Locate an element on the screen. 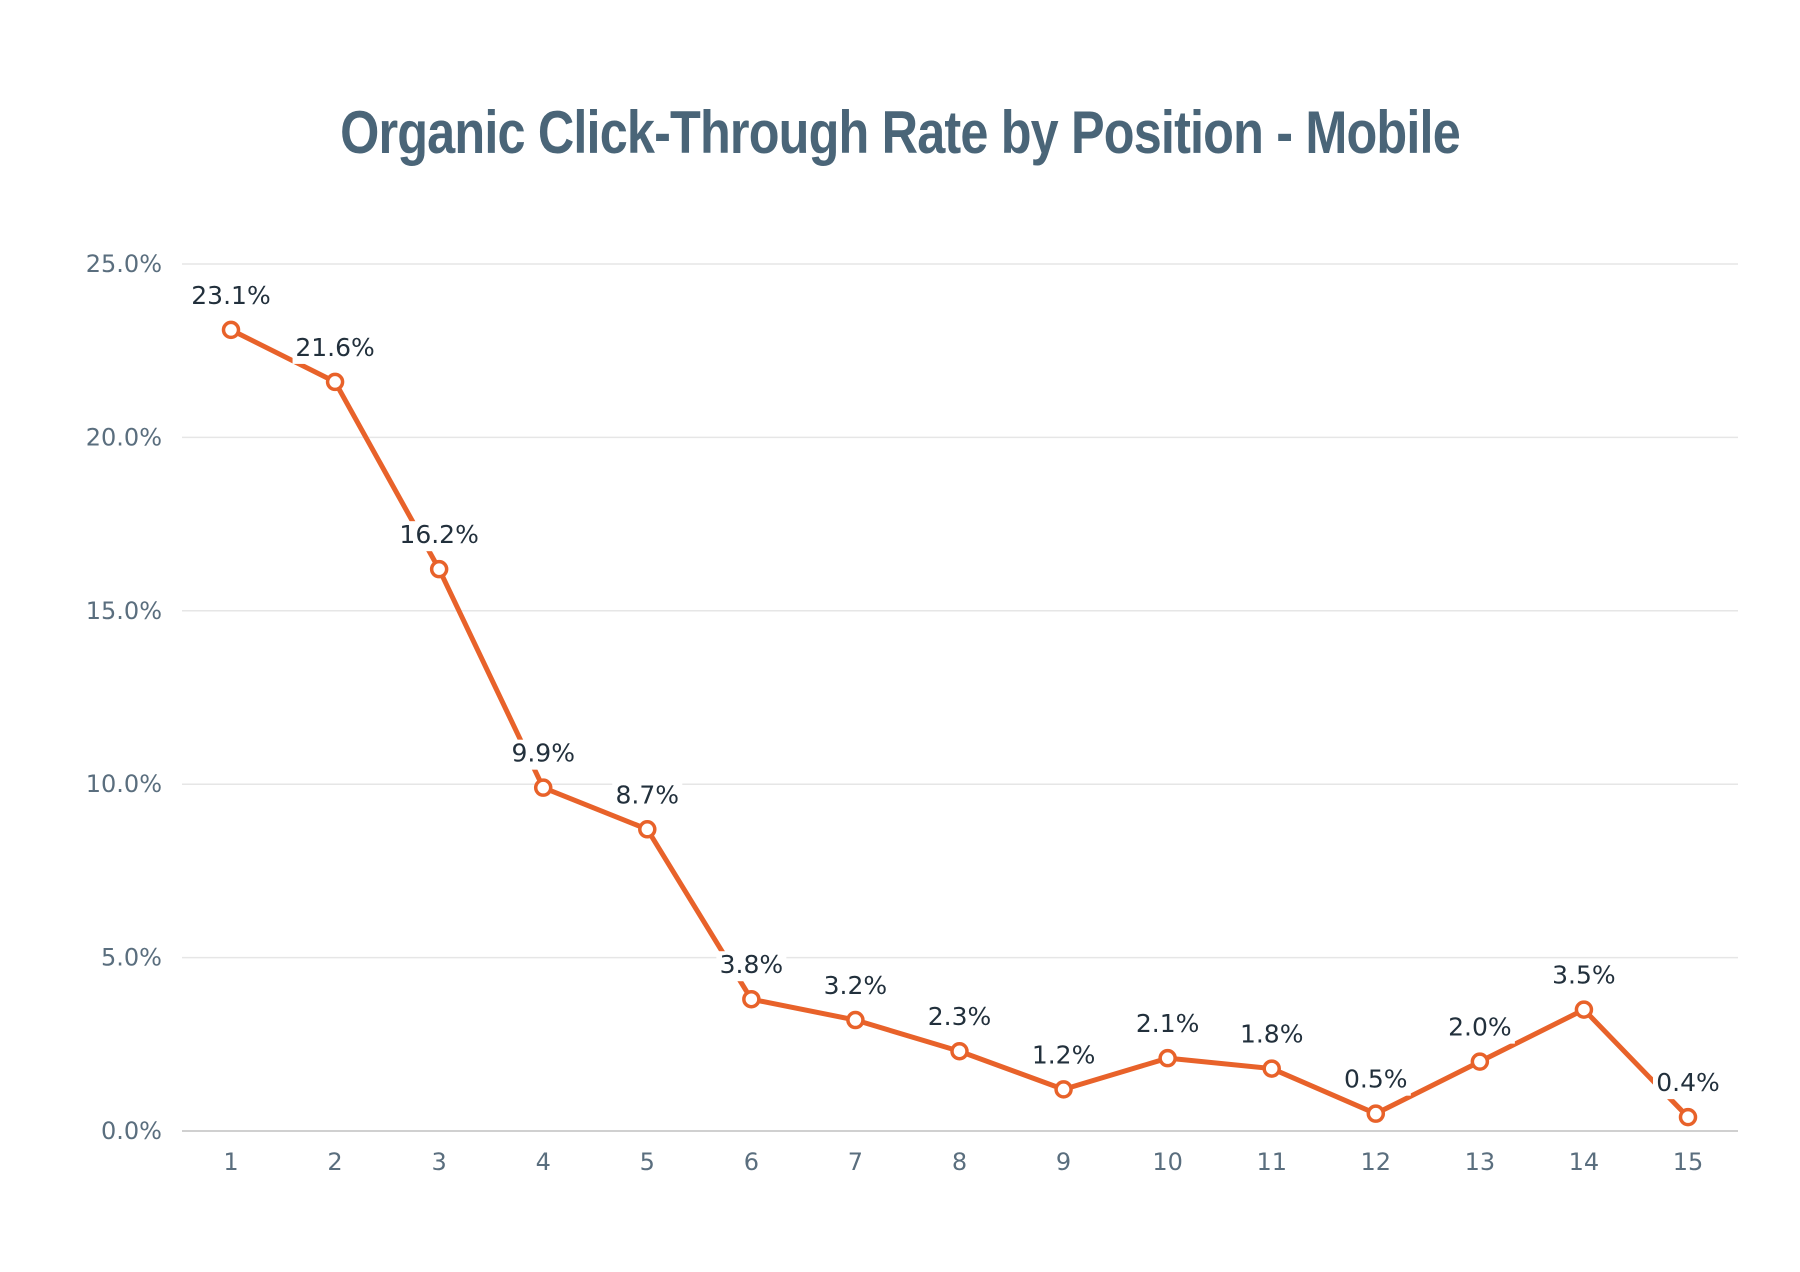 The width and height of the screenshot is (1800, 1272). data-label: 3.8% is located at coordinates (752, 964).